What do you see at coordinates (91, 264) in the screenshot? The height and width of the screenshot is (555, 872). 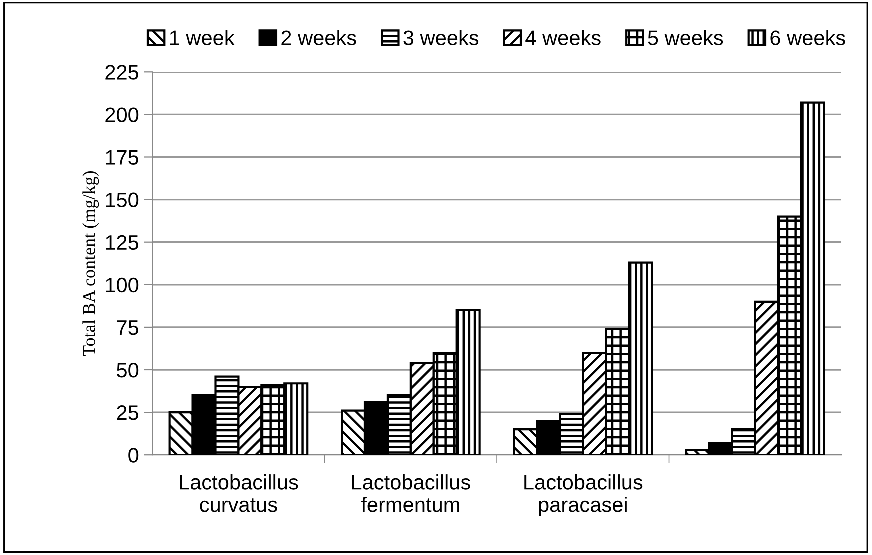 I see `y-axis-title: Total BA content (mg/kg)` at bounding box center [91, 264].